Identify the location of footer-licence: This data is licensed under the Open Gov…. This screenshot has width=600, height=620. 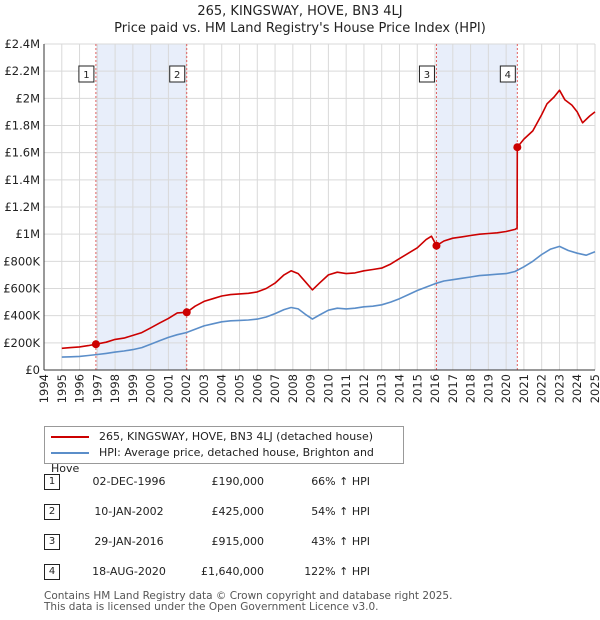
(211, 607).